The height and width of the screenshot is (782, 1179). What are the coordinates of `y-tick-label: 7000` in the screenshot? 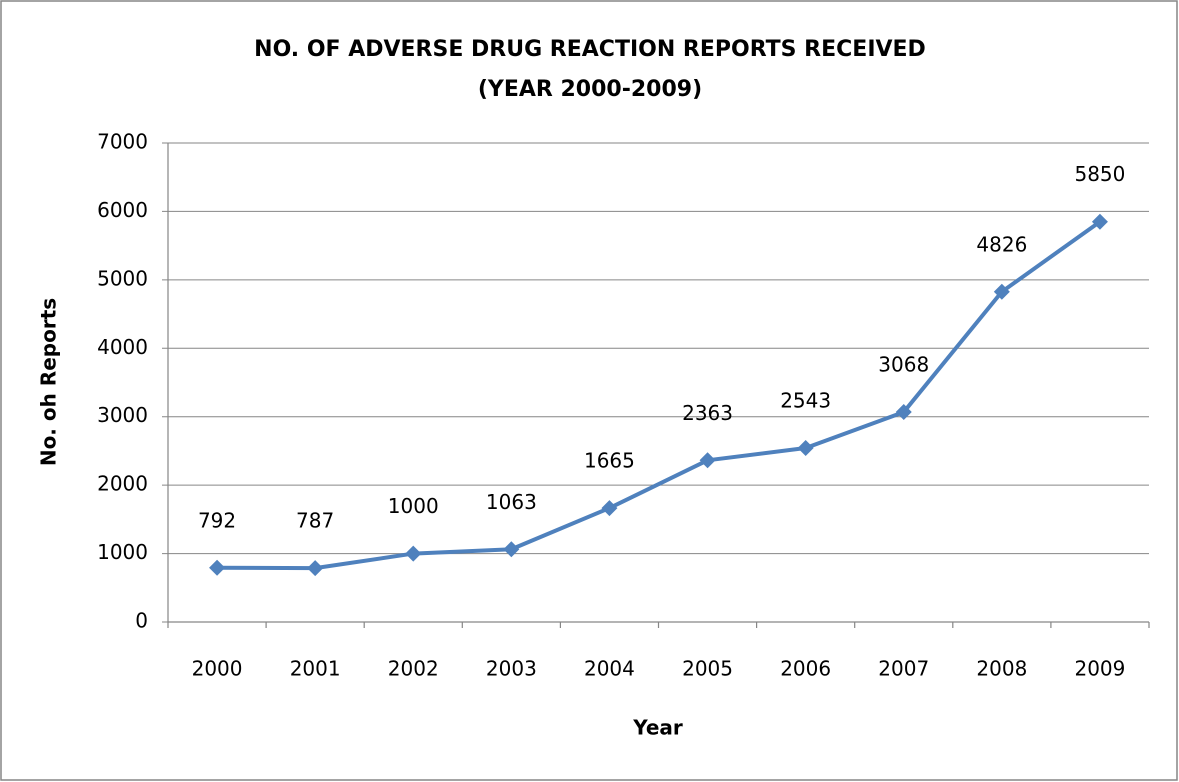 It's located at (122, 142).